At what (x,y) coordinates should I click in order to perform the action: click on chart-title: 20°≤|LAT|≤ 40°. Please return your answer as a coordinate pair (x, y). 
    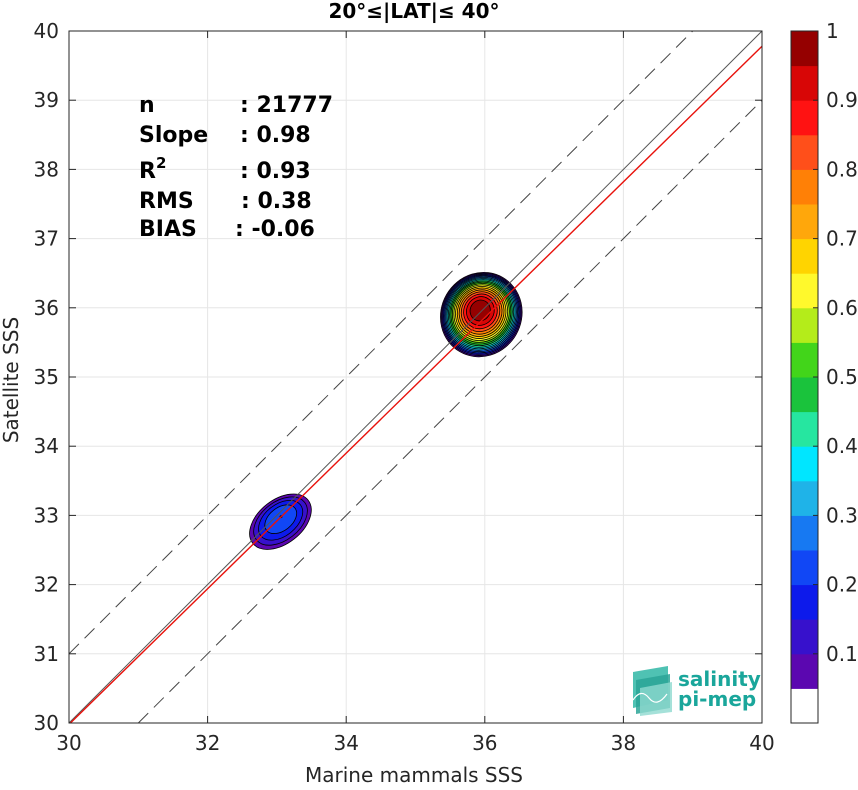
    Looking at the image, I should click on (413, 11).